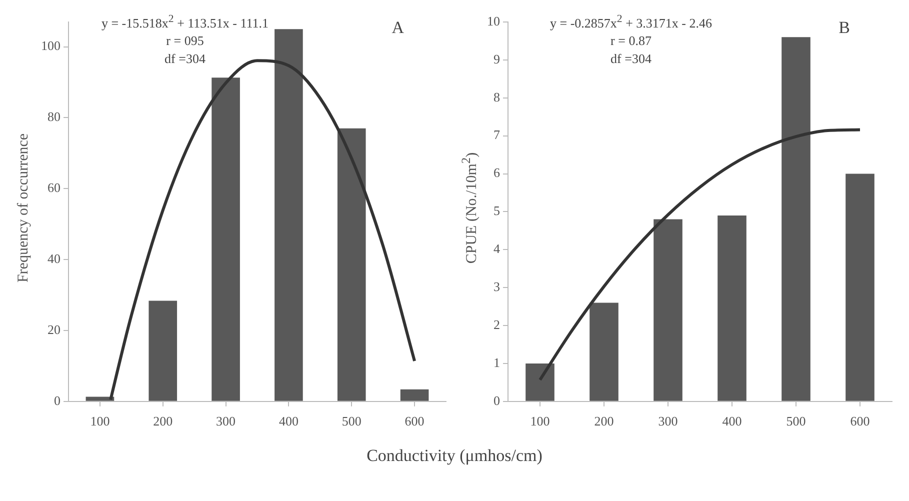 This screenshot has width=909, height=501. What do you see at coordinates (185, 22) in the screenshot?
I see `annotation: y = -15.518x$^{2}$ + 113.51x - 111.1` at bounding box center [185, 22].